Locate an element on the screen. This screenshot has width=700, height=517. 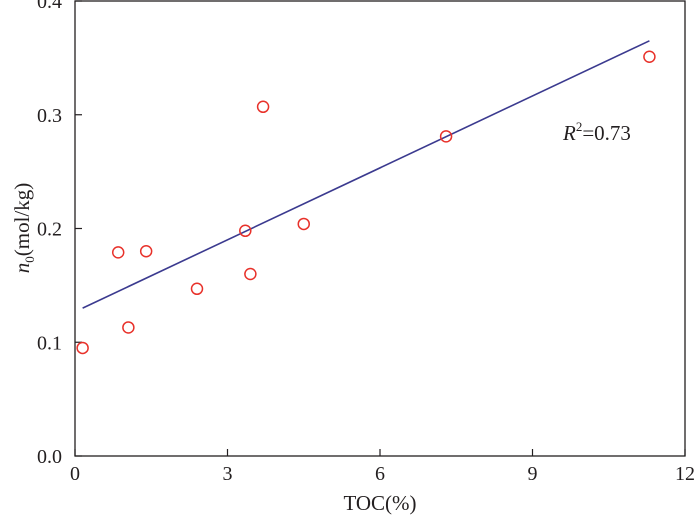
x-tick-label: 9 is located at coordinates (533, 474).